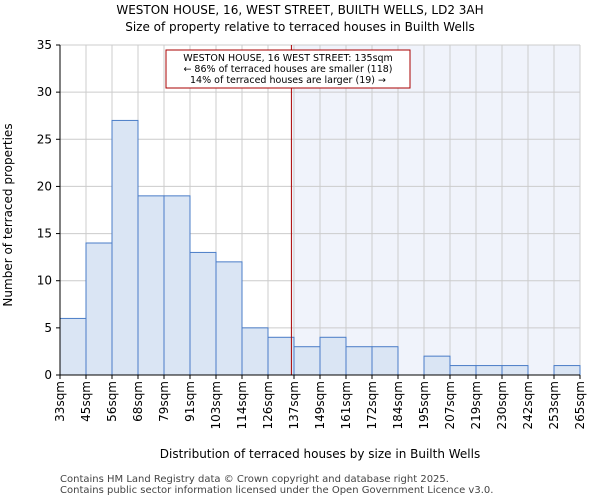 The image size is (600, 500). Describe the element at coordinates (86, 401) in the screenshot. I see `x-tick-label: 45sqm` at that location.